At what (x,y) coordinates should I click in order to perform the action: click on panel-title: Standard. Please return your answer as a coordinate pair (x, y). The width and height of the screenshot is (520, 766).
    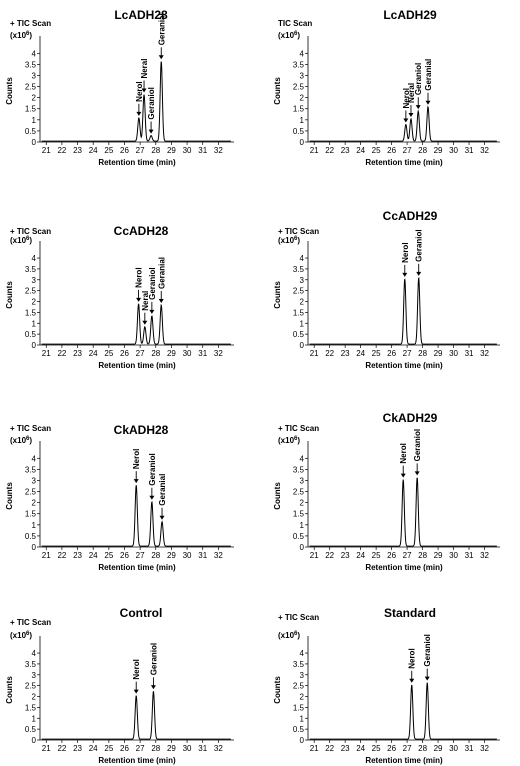
    Looking at the image, I should click on (410, 613).